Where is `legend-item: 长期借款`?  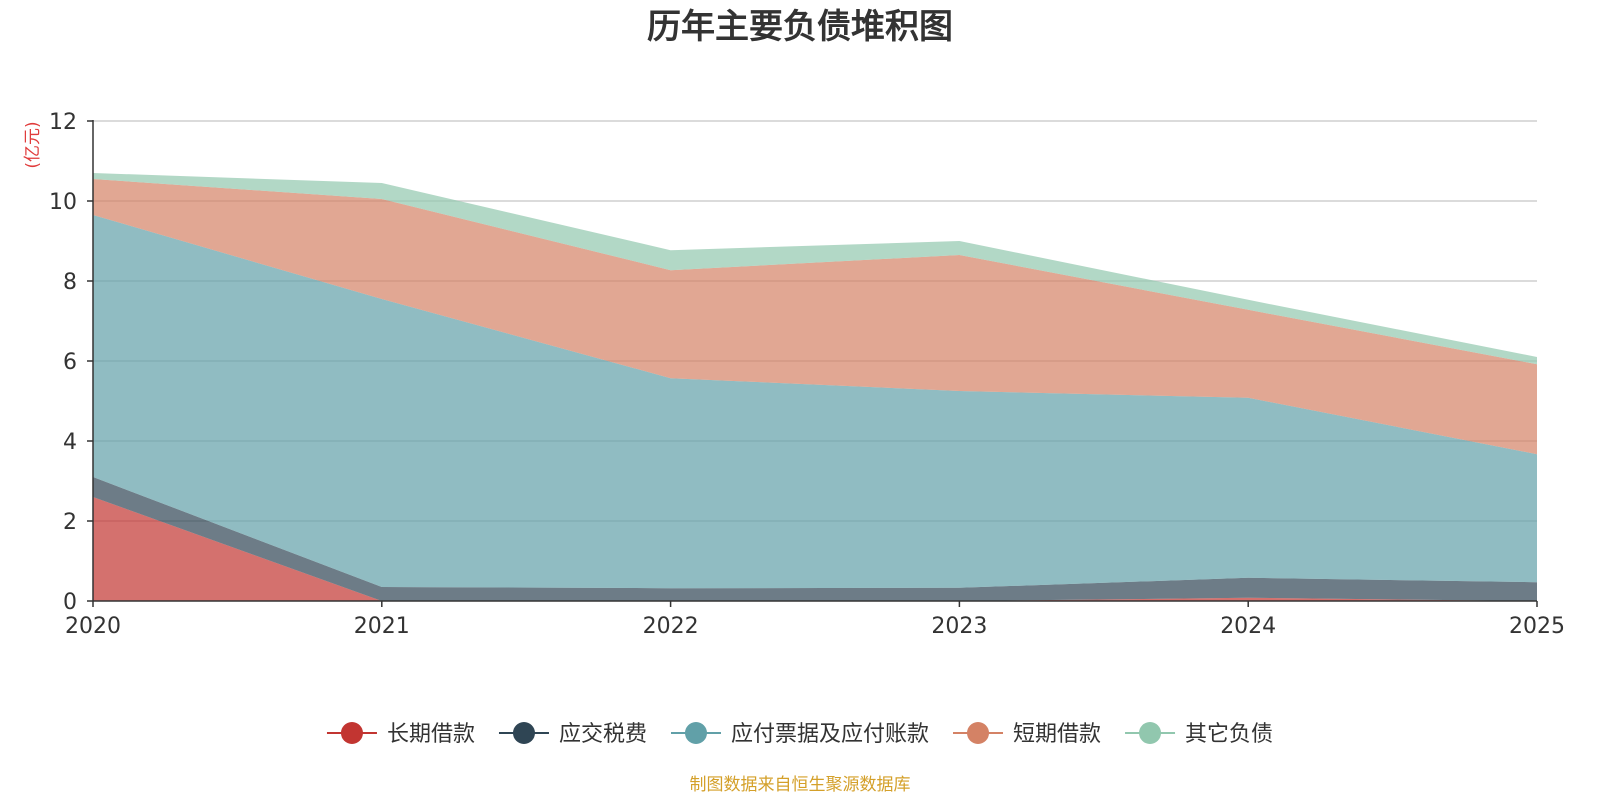
legend-item: 长期借款 is located at coordinates (400, 734).